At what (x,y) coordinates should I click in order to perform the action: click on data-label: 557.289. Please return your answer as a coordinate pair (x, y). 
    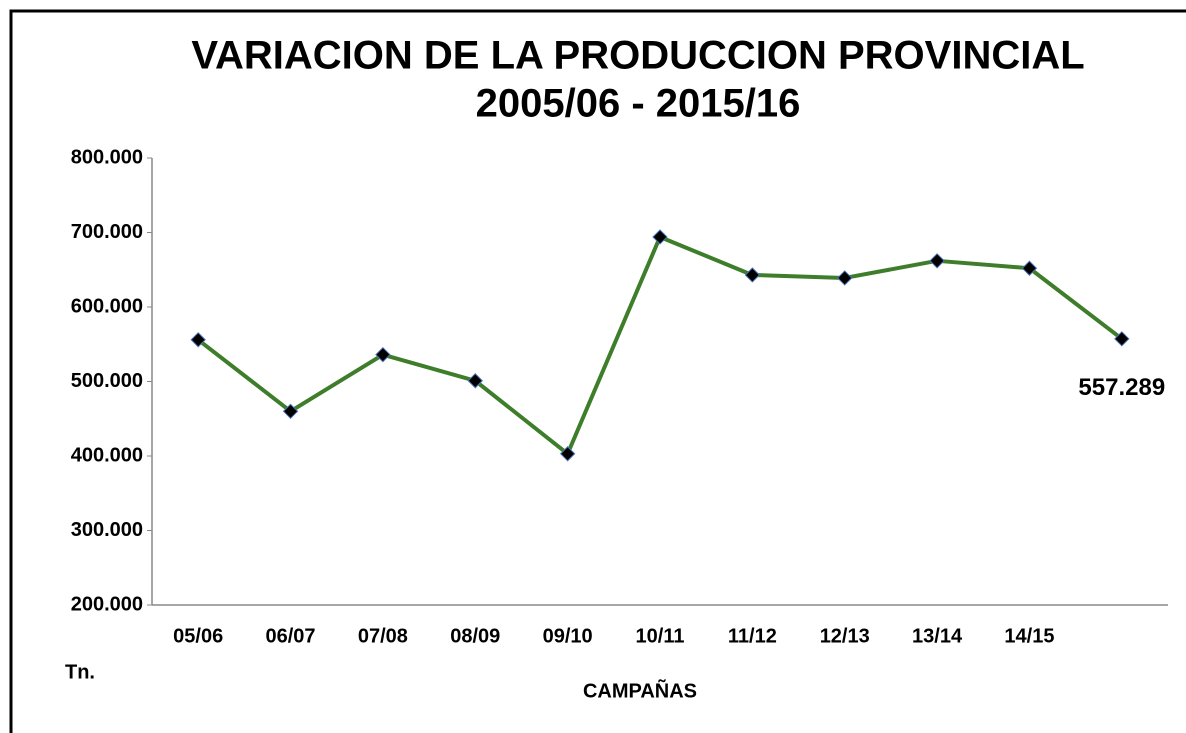
    Looking at the image, I should click on (1121, 387).